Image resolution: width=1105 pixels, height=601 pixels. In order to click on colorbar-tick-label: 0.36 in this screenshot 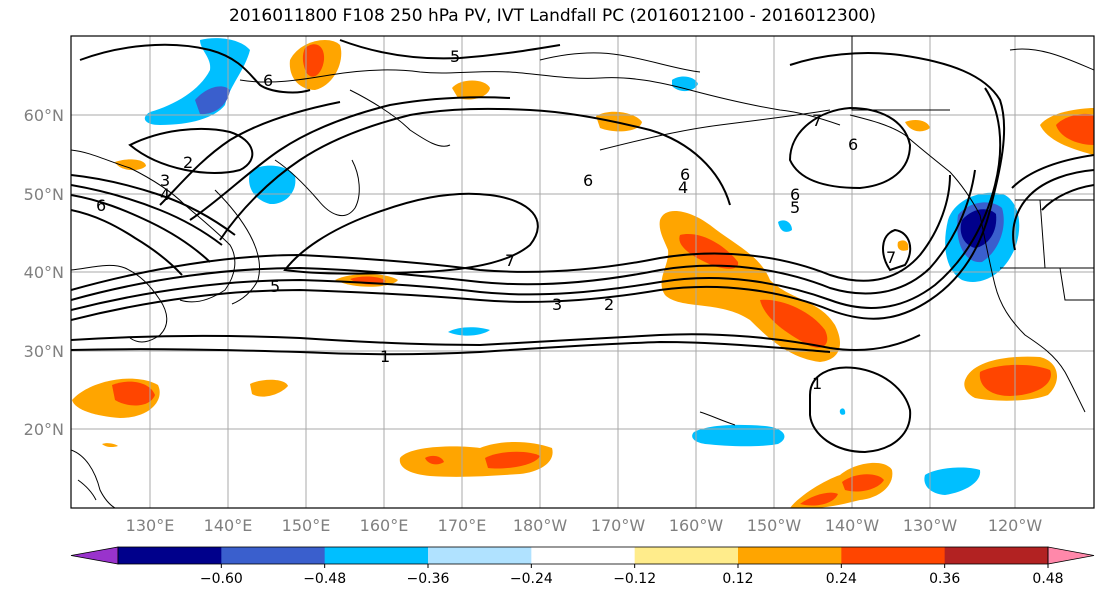, I will do `click(944, 579)`.